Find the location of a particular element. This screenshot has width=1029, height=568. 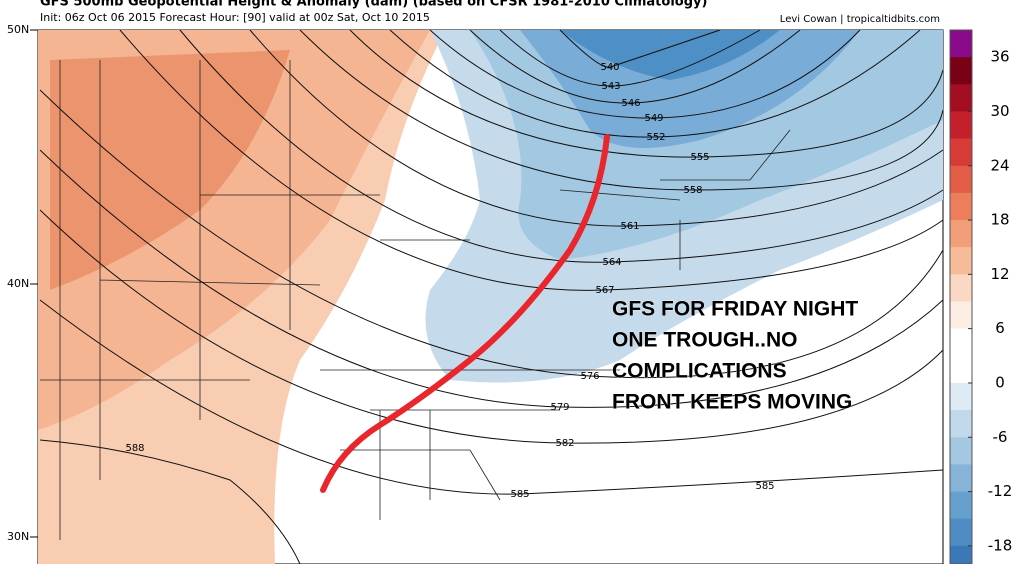

contour-label: 564 is located at coordinates (611, 262).